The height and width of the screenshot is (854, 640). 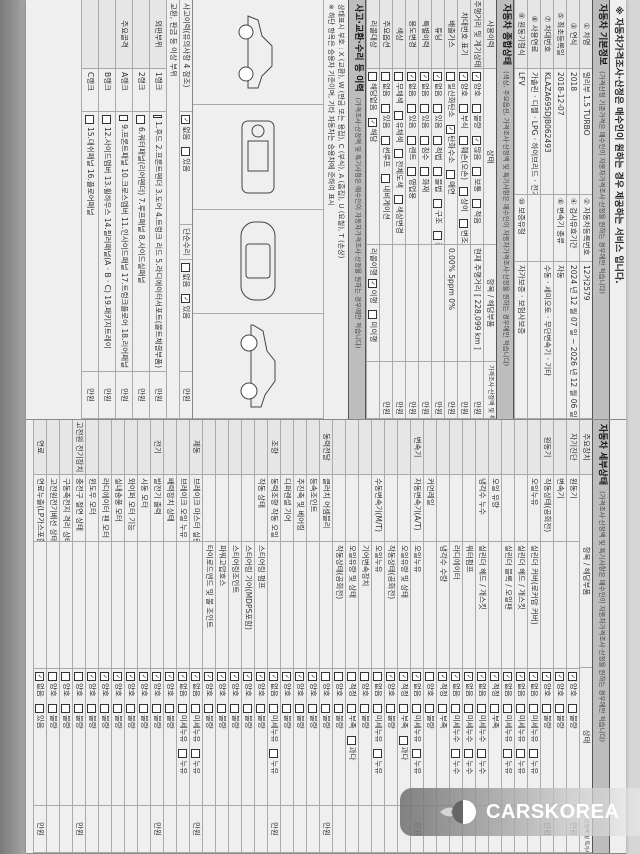 I want to click on checkbox-option: 부식, so click(x=464, y=116).